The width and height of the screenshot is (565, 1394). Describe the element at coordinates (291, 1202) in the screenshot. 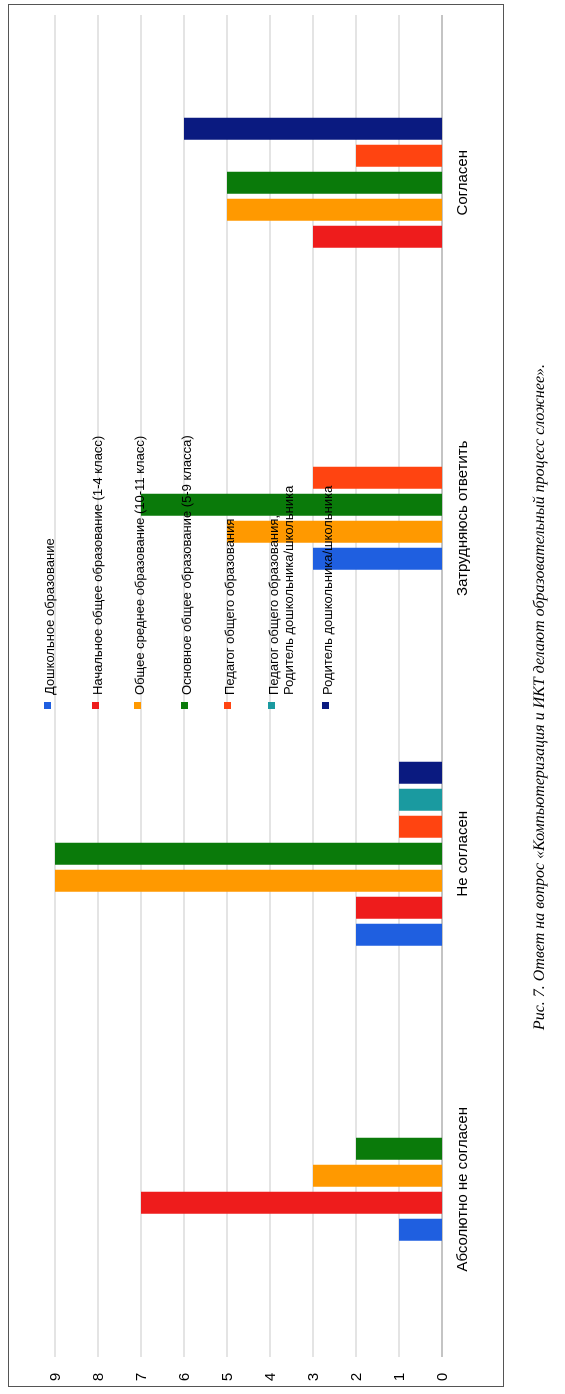

I see `bar-c0-s1` at that location.